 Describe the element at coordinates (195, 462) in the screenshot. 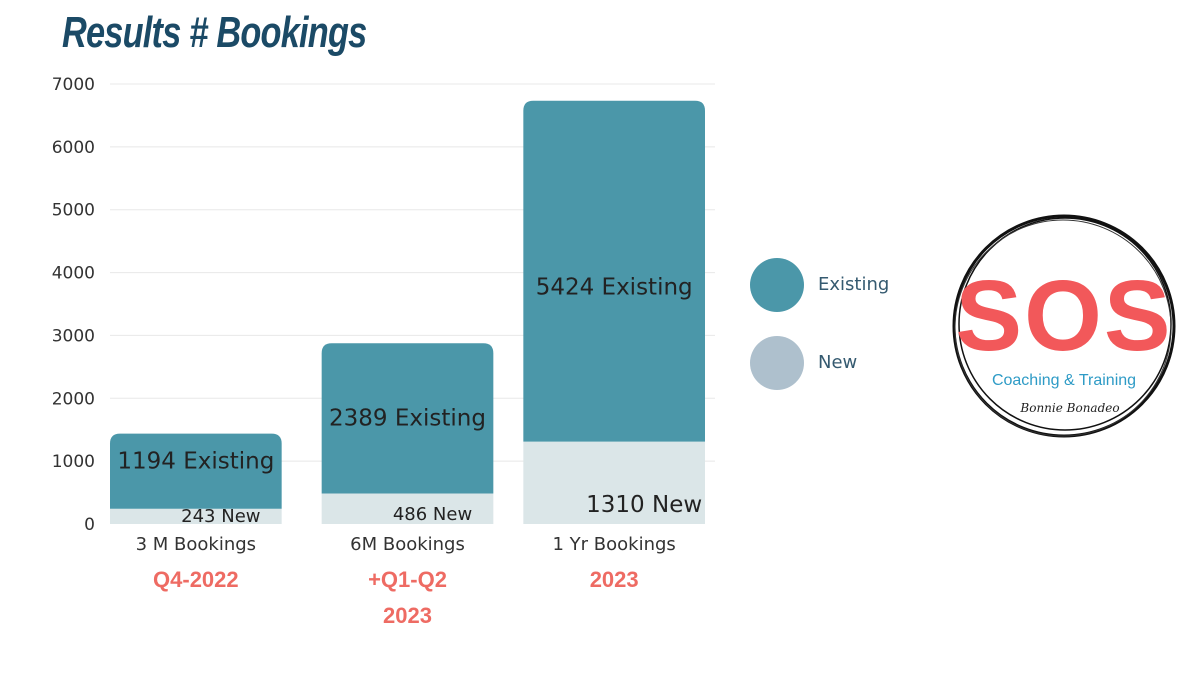

I see `data-label-existing: 1194 Existing` at that location.